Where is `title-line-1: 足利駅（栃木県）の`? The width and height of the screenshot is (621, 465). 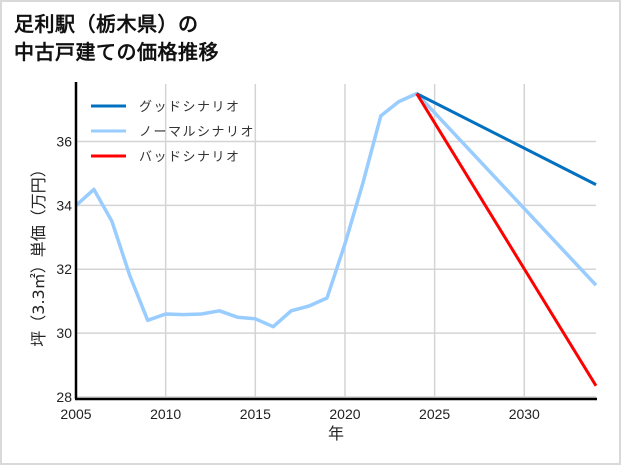
title-line-1: 足利駅（栃木県）の is located at coordinates (106, 24).